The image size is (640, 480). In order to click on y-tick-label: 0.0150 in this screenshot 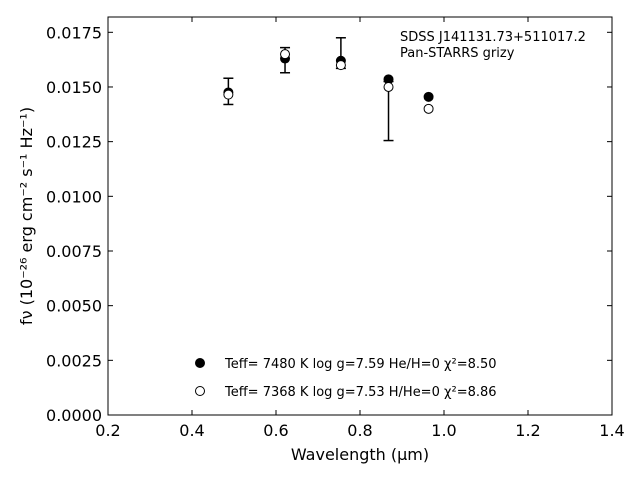, I will do `click(74, 87)`.